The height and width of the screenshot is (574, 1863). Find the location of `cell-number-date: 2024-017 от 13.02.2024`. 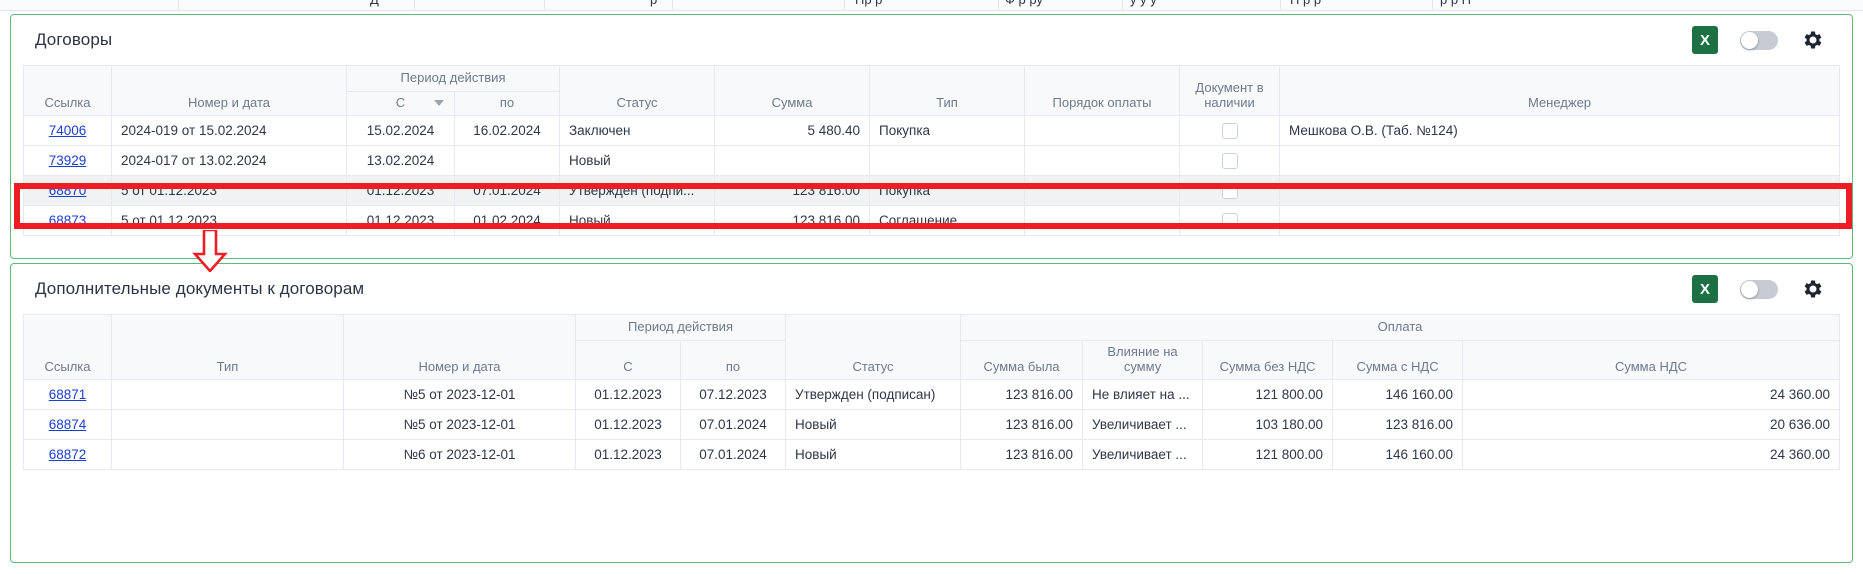

cell-number-date: 2024-017 от 13.02.2024 is located at coordinates (229, 160).